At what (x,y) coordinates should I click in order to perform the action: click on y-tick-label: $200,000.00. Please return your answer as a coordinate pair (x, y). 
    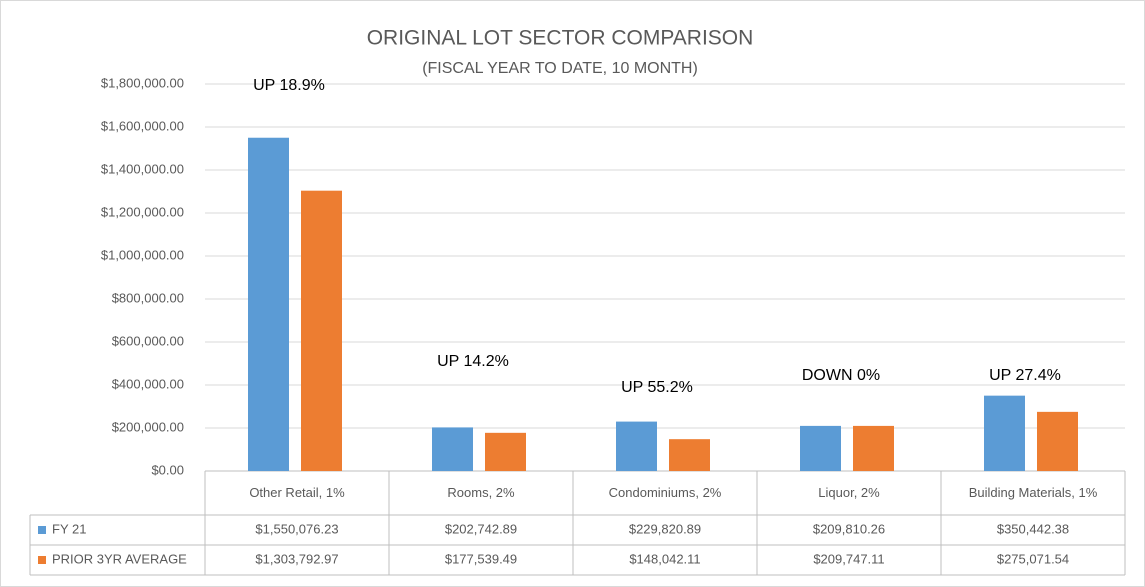
    Looking at the image, I should click on (148, 426).